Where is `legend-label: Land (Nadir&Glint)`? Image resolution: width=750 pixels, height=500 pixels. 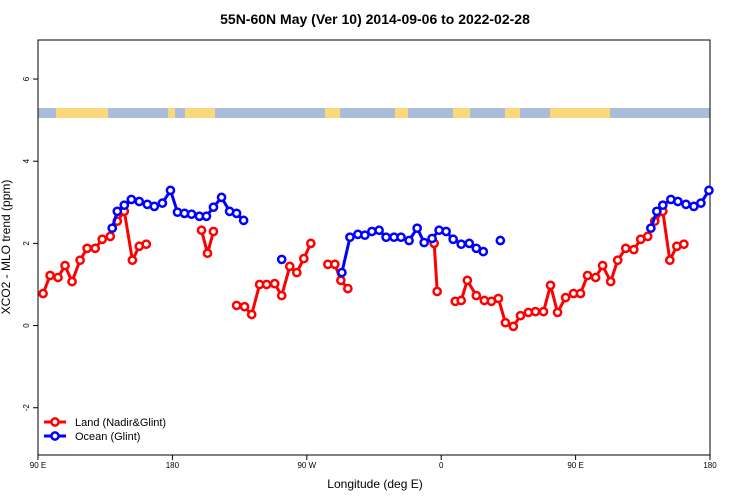 legend-label: Land (Nadir&Glint) is located at coordinates (120, 423).